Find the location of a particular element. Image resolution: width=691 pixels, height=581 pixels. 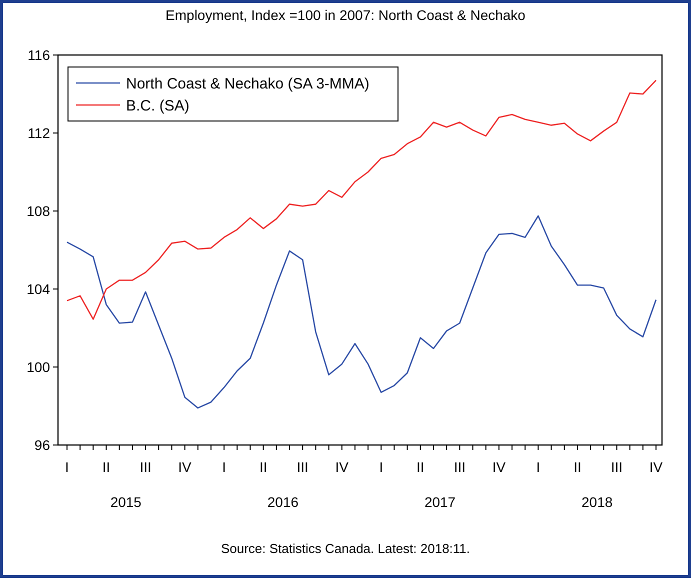

text: 2017 is located at coordinates (440, 502).